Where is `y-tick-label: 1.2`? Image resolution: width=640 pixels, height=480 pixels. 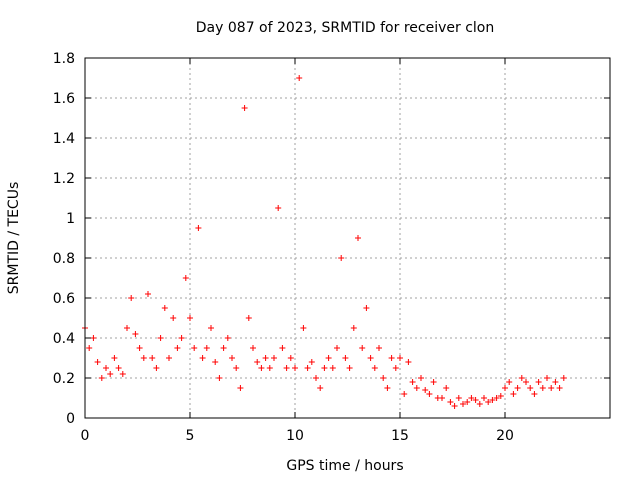
y-tick-label: 1.2 is located at coordinates (64, 179).